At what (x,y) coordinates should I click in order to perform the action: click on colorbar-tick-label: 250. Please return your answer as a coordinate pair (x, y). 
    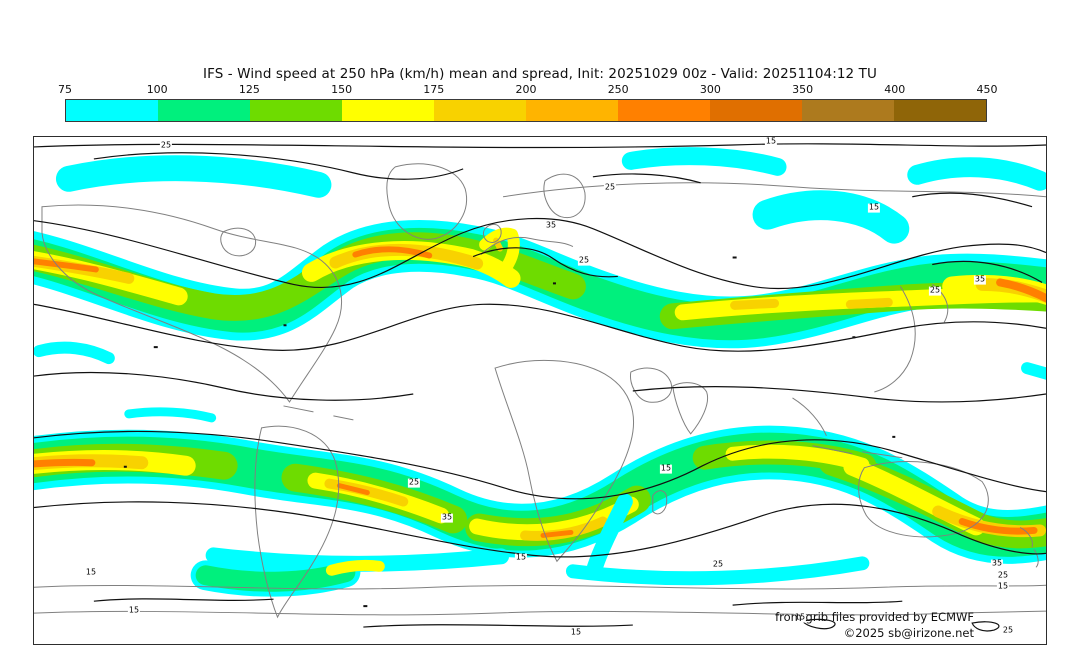
    Looking at the image, I should click on (618, 89).